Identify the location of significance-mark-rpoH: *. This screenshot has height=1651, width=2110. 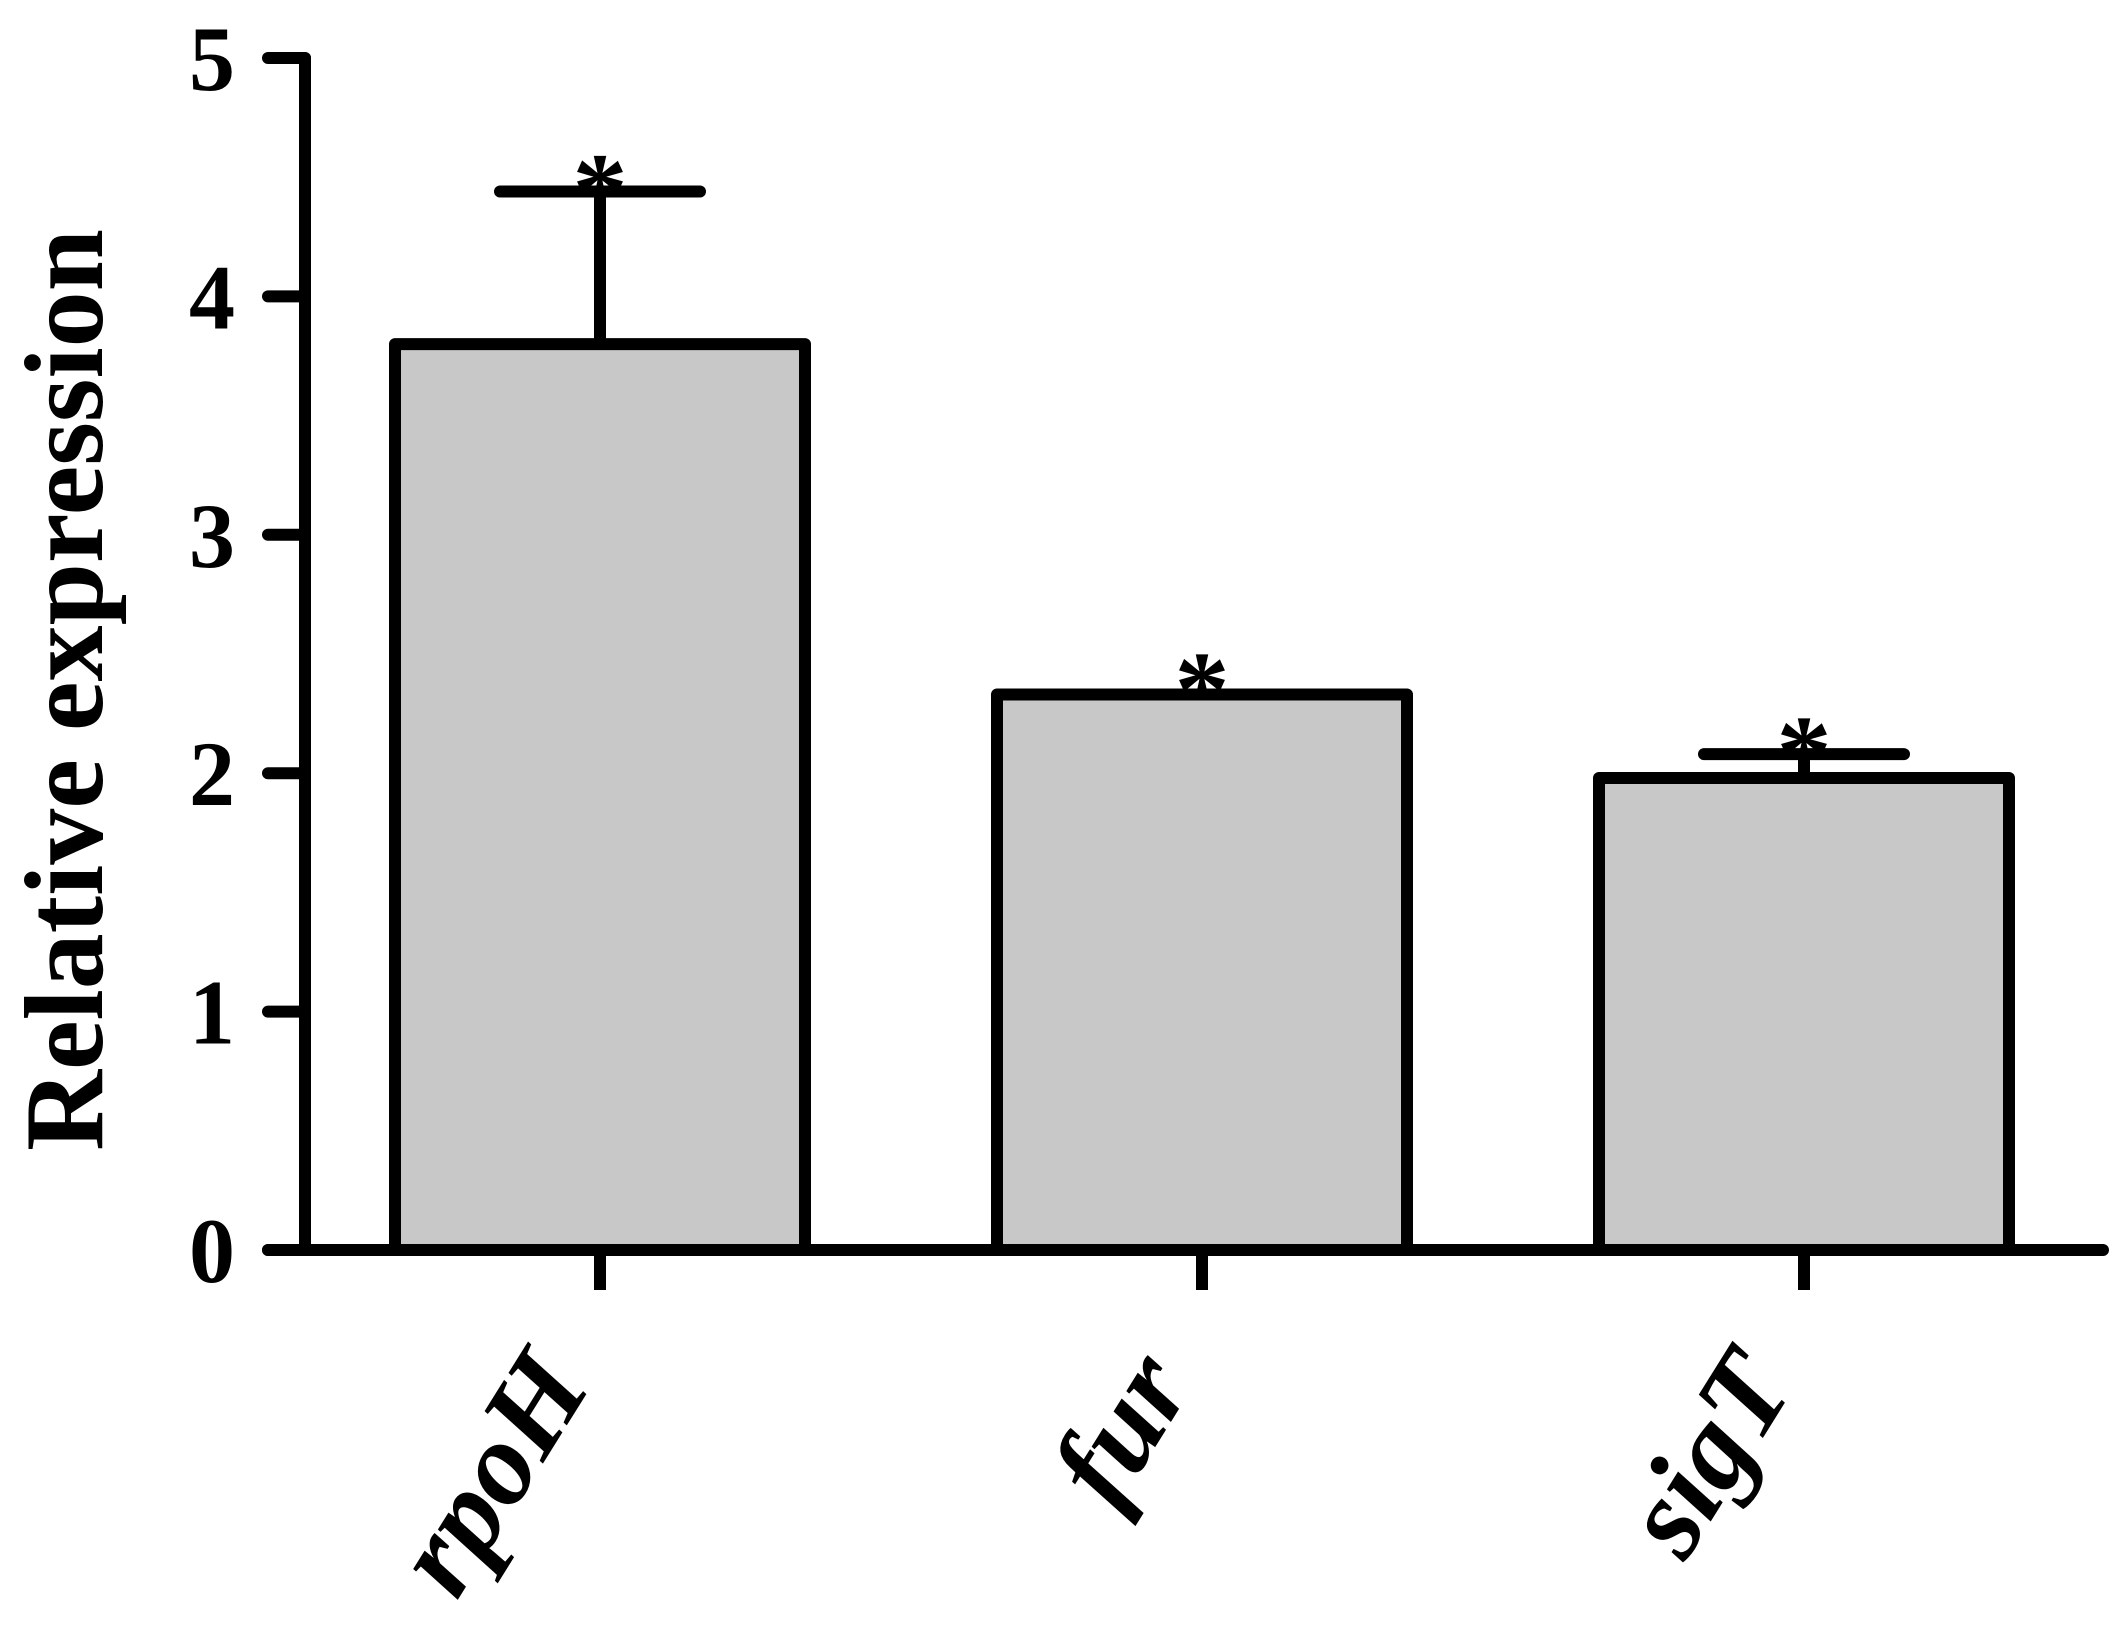
(600, 192).